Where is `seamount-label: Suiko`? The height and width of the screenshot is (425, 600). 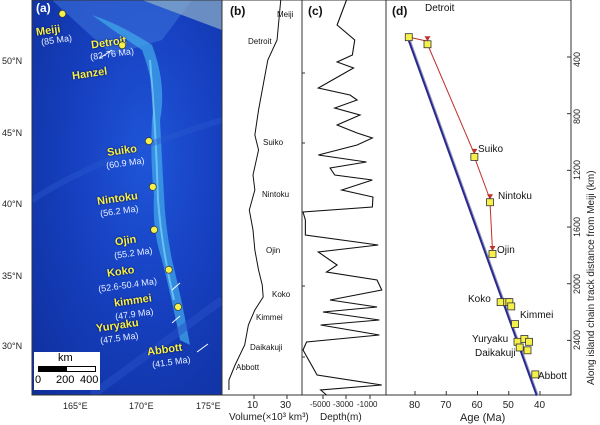
seamount-label: Suiko is located at coordinates (273, 142).